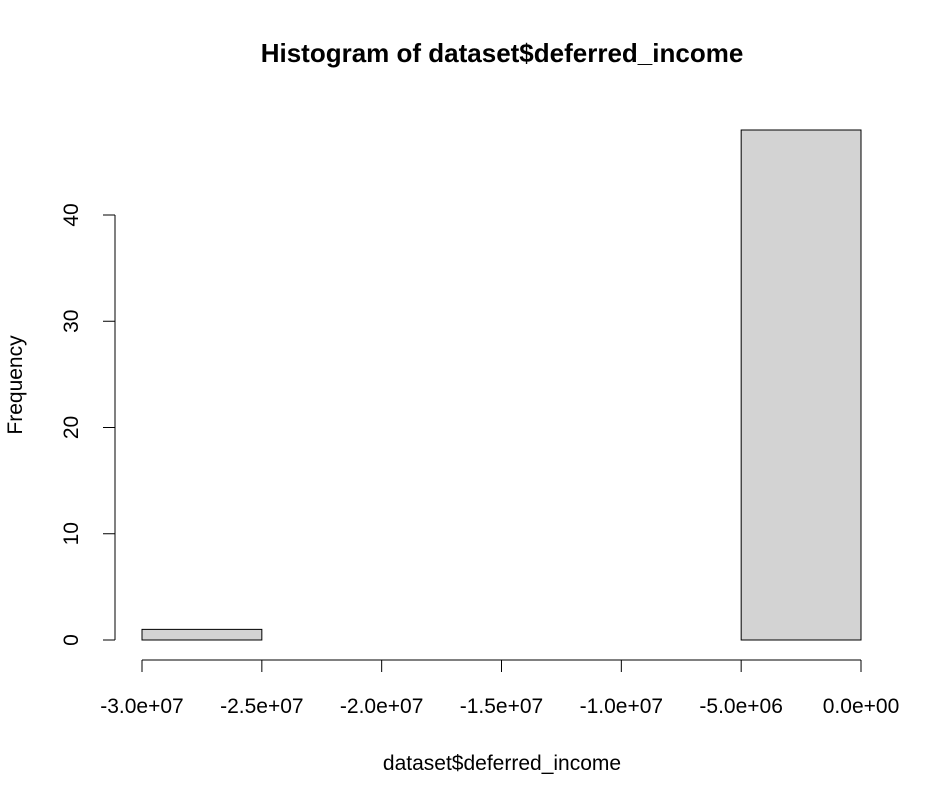 This screenshot has width=939, height=786. Describe the element at coordinates (502, 706) in the screenshot. I see `x-tick-label: -1.5e+07` at that location.